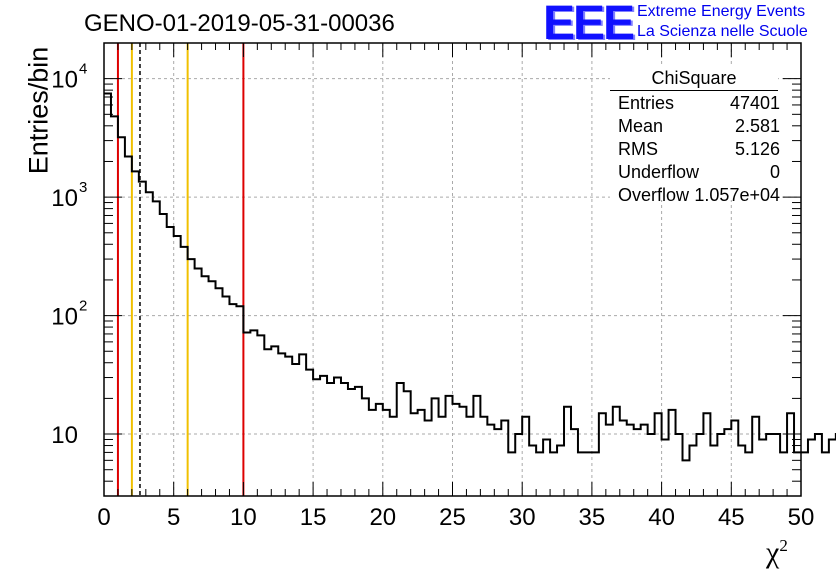 The image size is (836, 572). What do you see at coordinates (646, 103) in the screenshot?
I see `stats-label: Entries` at bounding box center [646, 103].